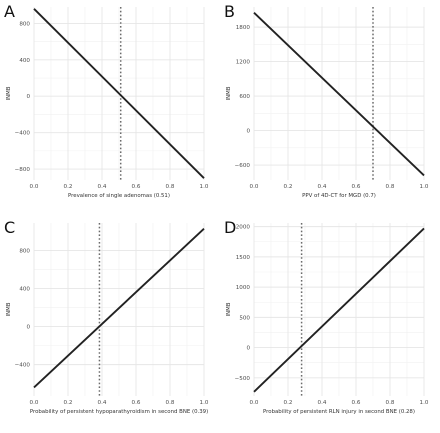  I want to click on y-tick-label: 2000, so click(243, 228).